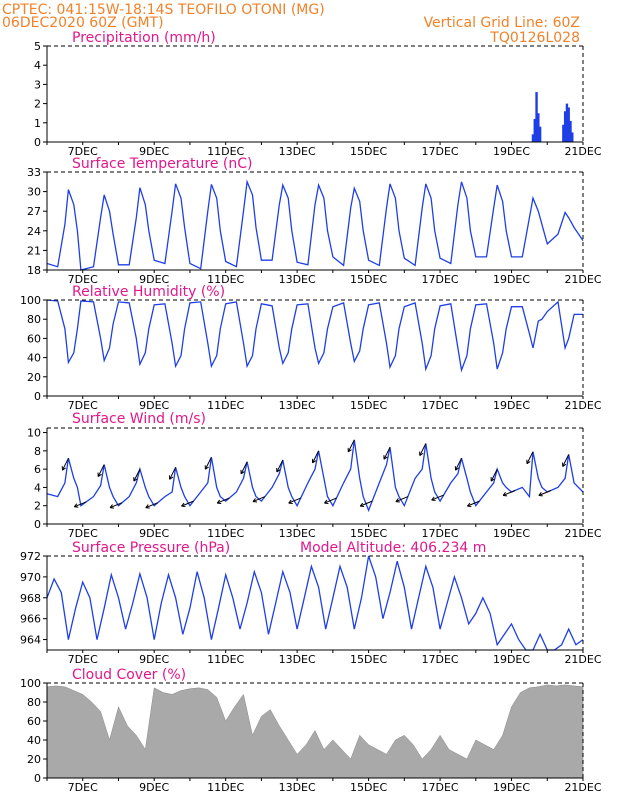  What do you see at coordinates (534, 38) in the screenshot?
I see `header-code: TQ0126L028` at bounding box center [534, 38].